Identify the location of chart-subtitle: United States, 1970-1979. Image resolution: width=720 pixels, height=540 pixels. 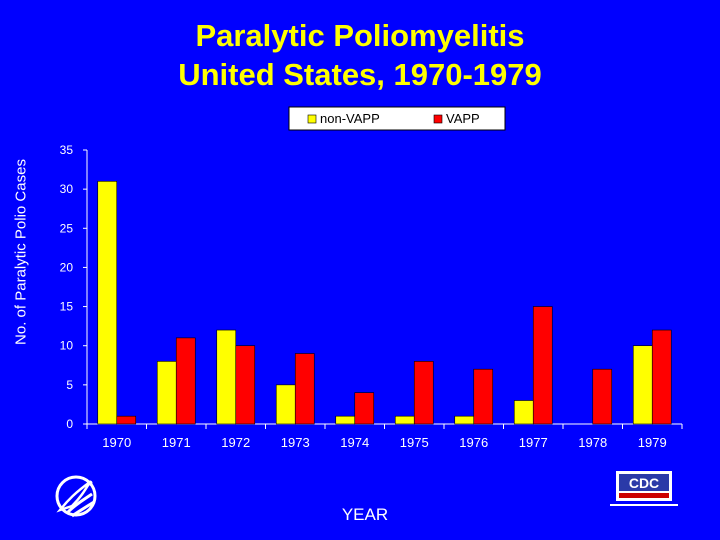
(360, 74).